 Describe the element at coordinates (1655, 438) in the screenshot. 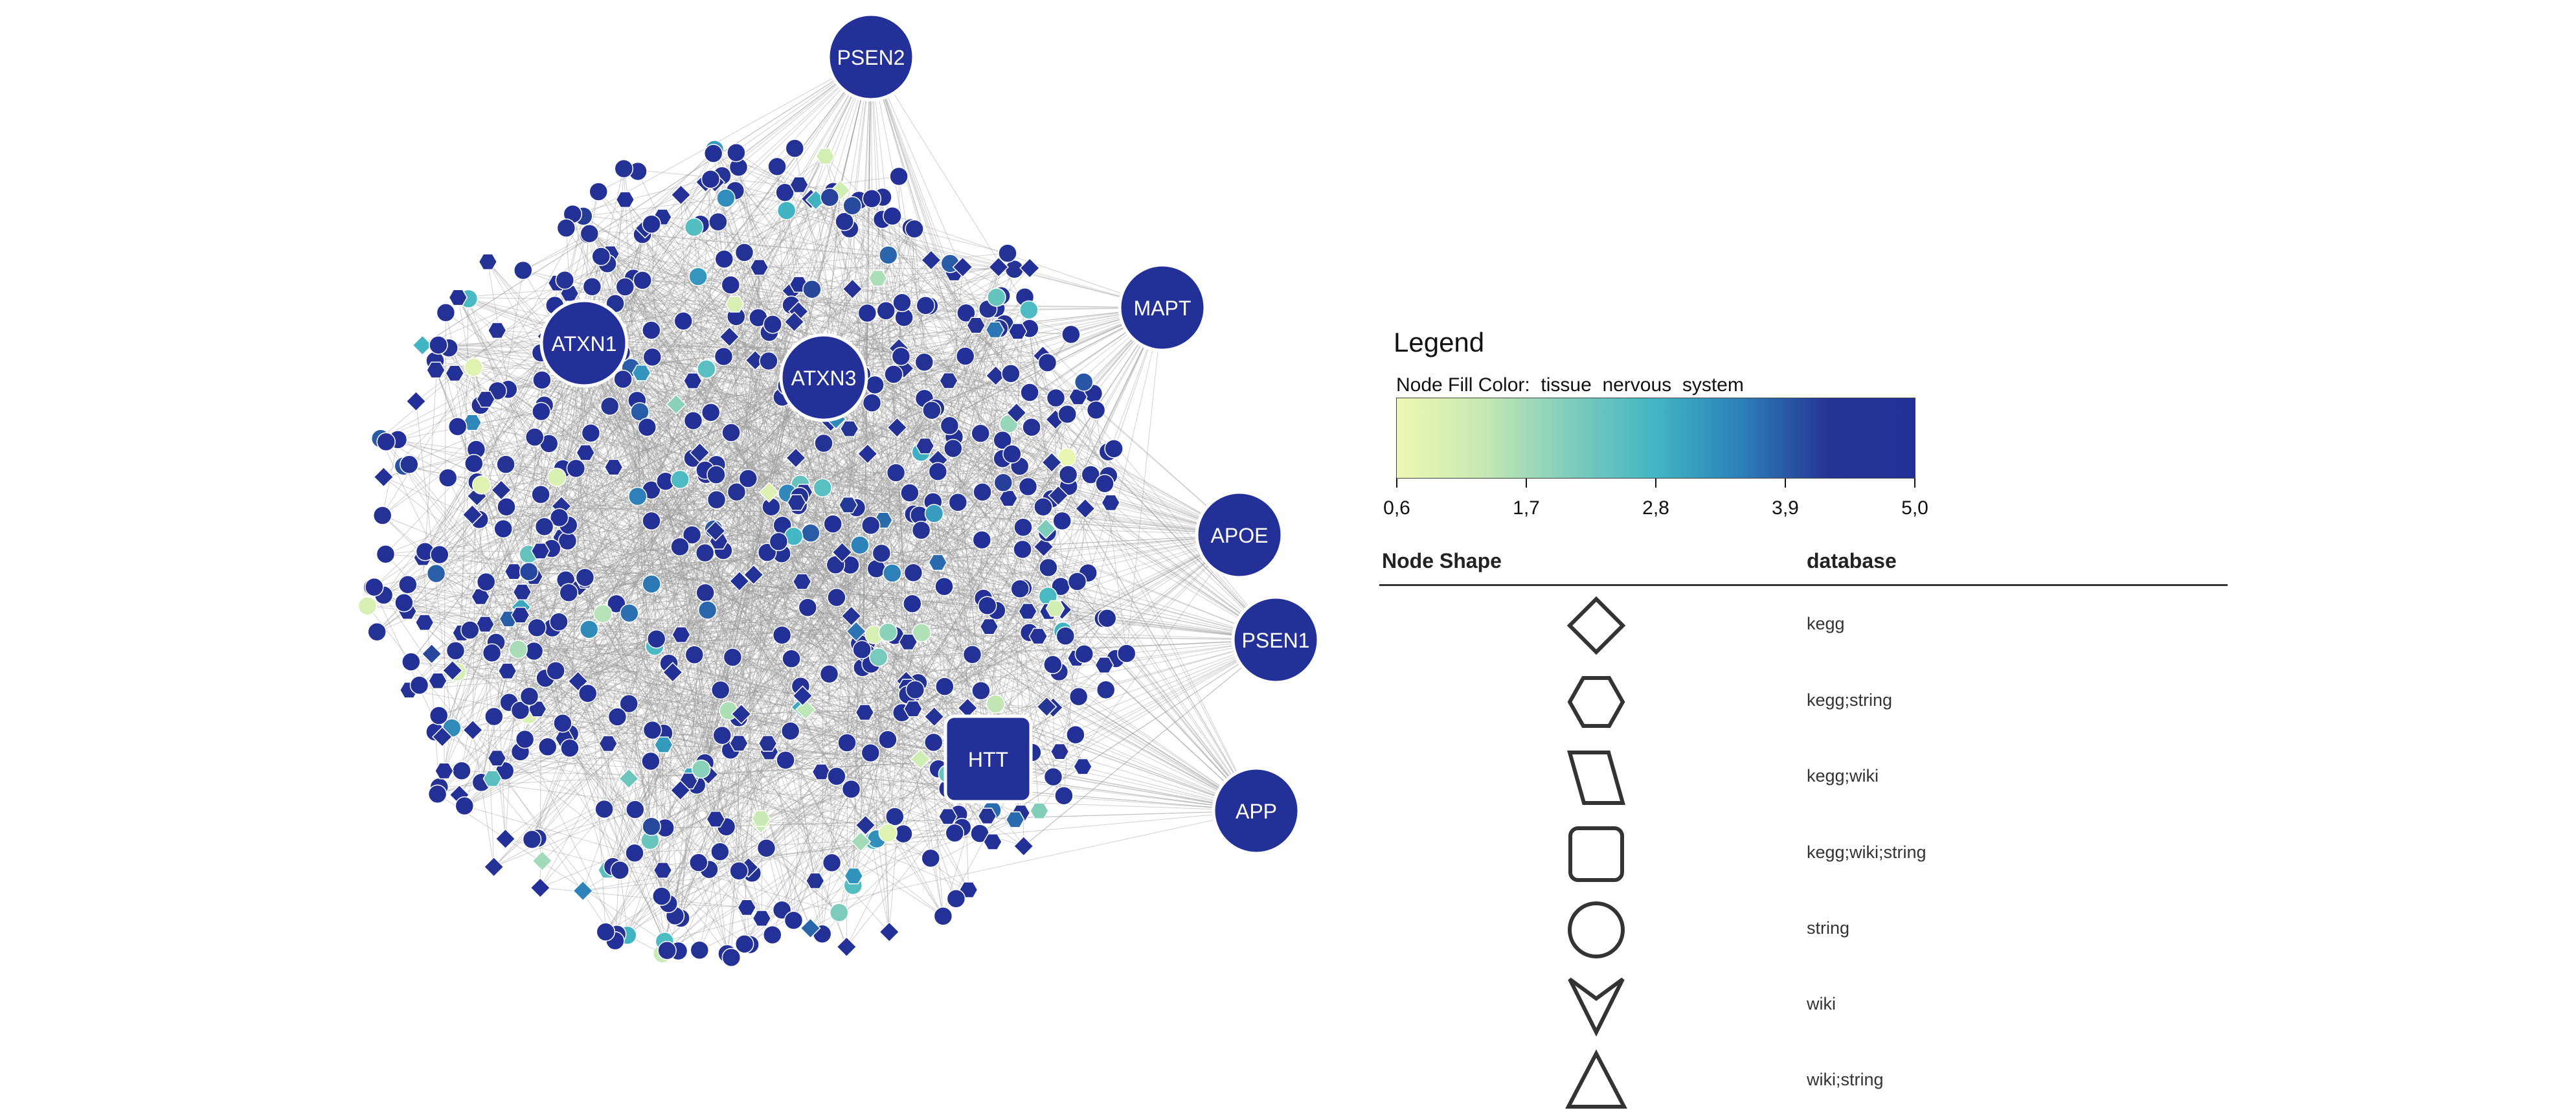

I see `color-gradient-bar` at that location.